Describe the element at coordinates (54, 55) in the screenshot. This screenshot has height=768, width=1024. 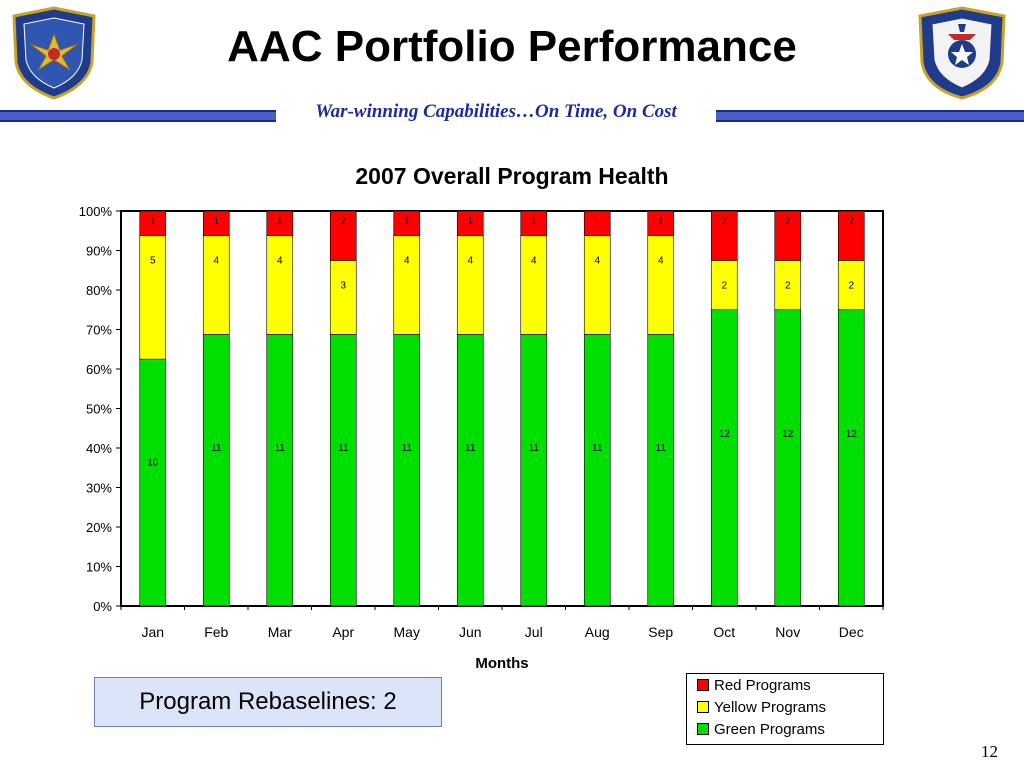
I see `air-force-materiel-command-emblem` at that location.